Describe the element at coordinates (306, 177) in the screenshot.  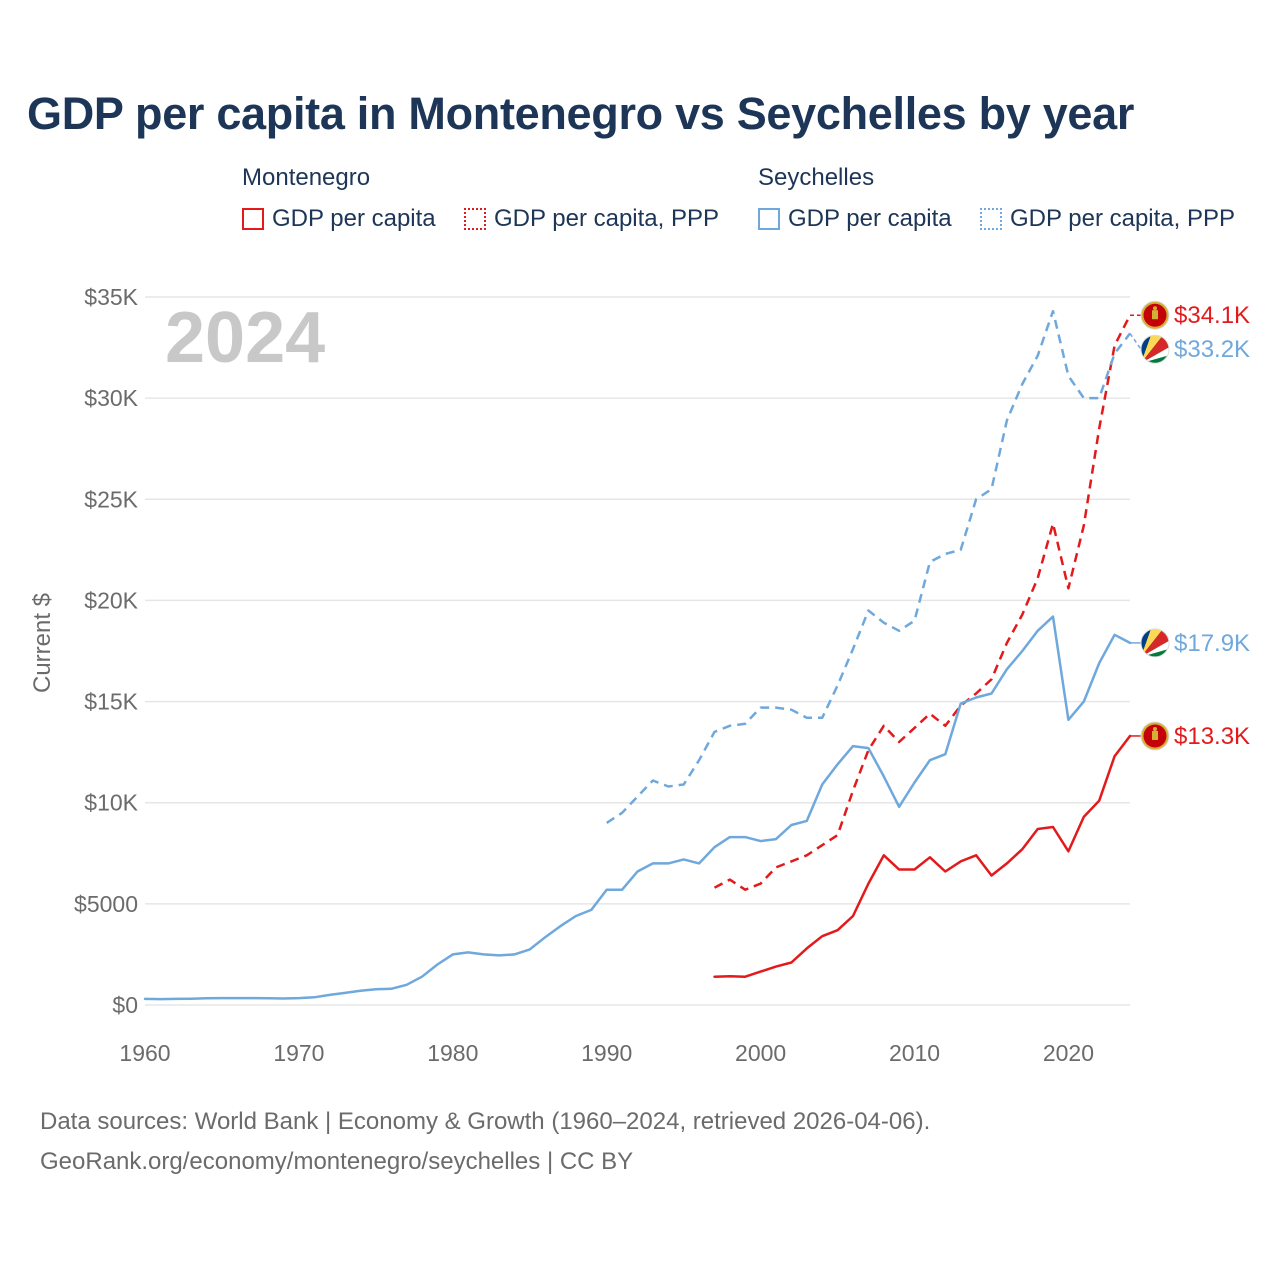
I see `legend-montenegro-title: Montenegro` at that location.